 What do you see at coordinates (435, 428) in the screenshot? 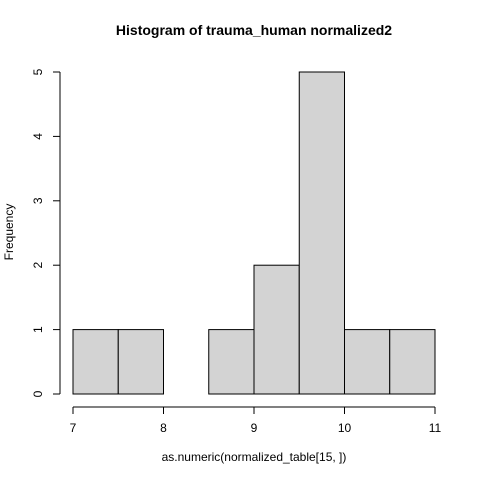
I see `x-tick-label: 11` at bounding box center [435, 428].